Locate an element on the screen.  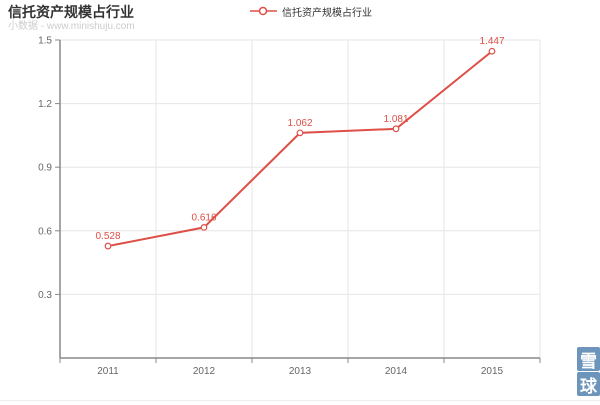
x-axis-tick-label: 2011 is located at coordinates (108, 371).